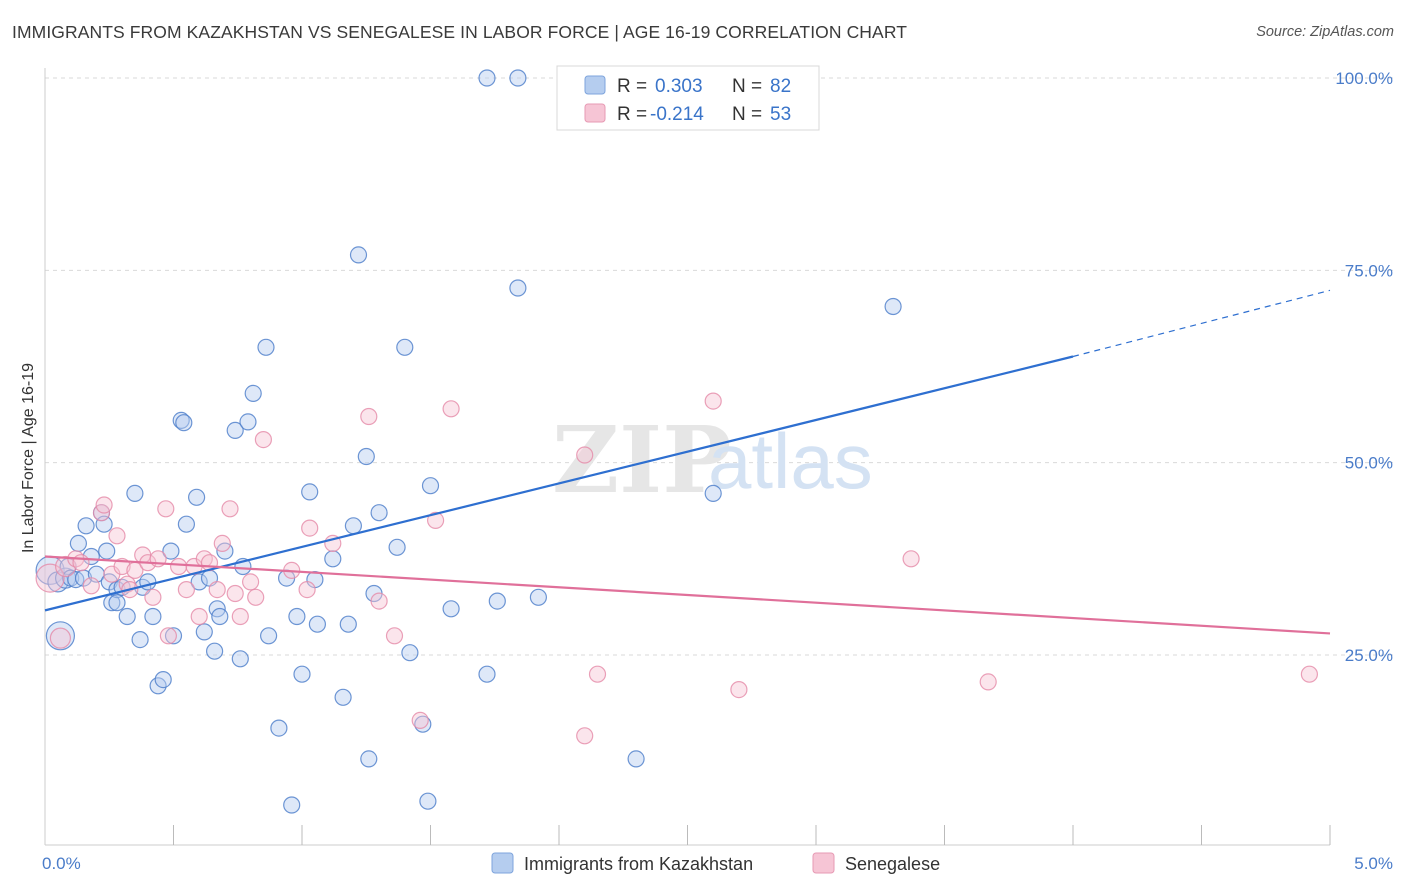 The width and height of the screenshot is (1406, 892). Describe the element at coordinates (1369, 463) in the screenshot. I see `y-tick-label-1: 50.0%` at that location.